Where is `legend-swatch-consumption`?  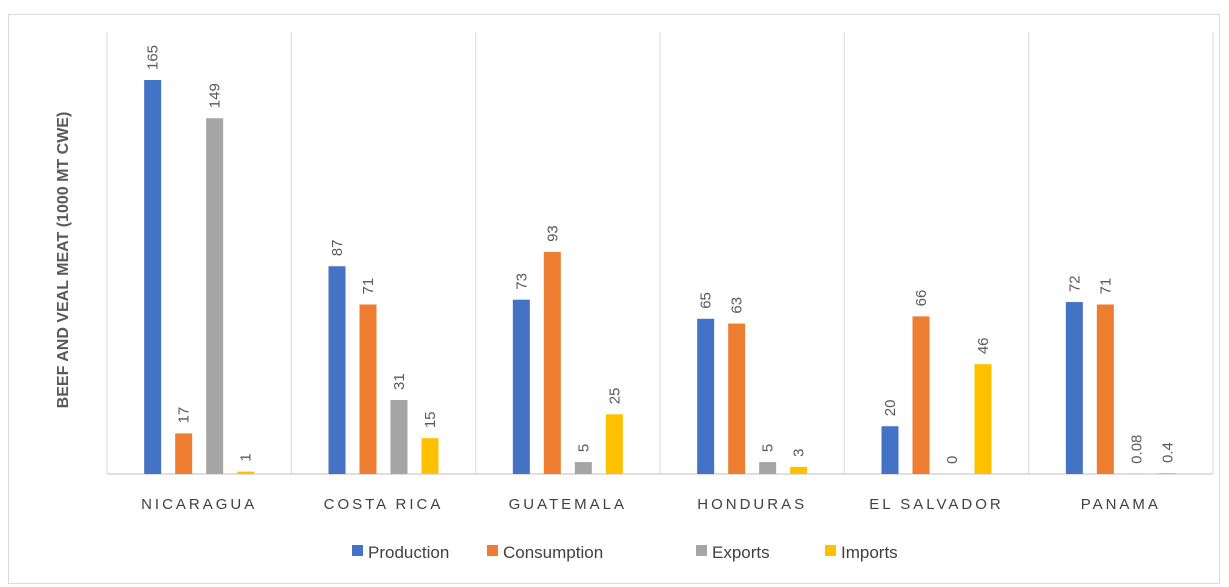
legend-swatch-consumption is located at coordinates (492, 550).